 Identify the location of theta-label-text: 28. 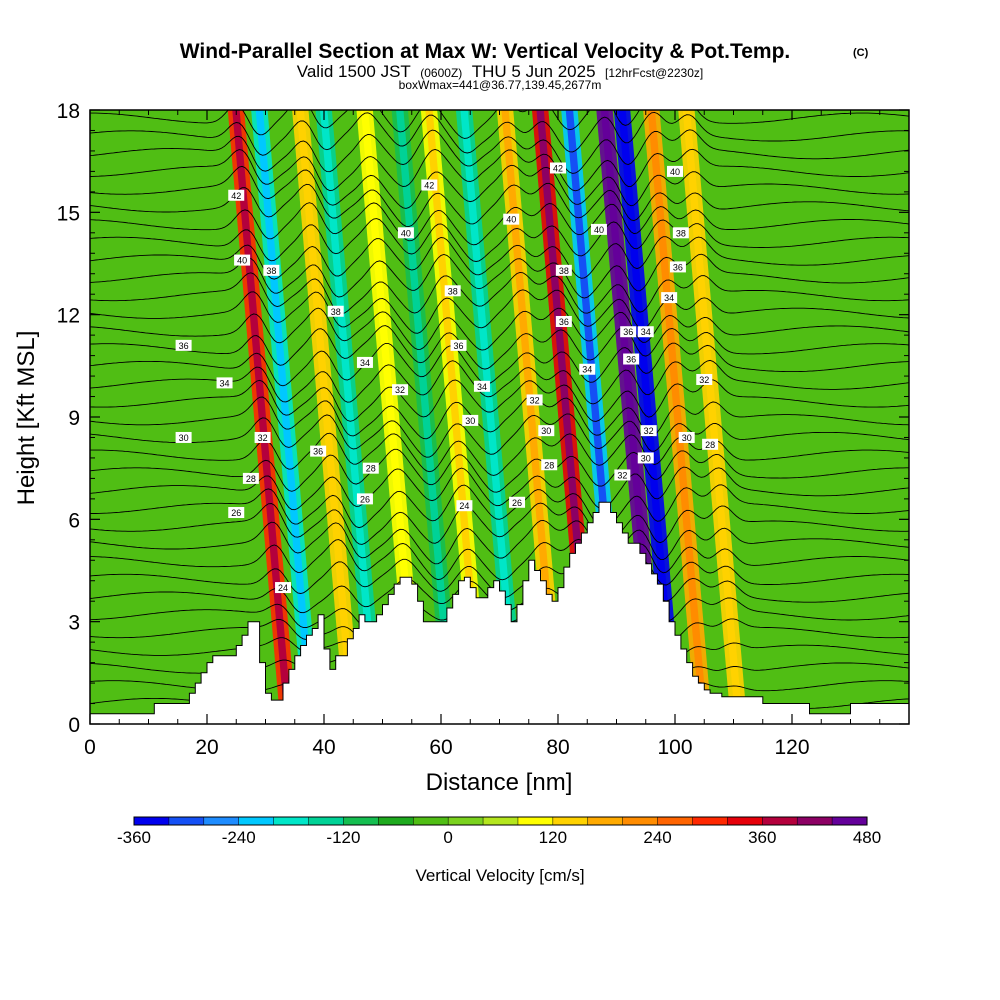
(371, 469).